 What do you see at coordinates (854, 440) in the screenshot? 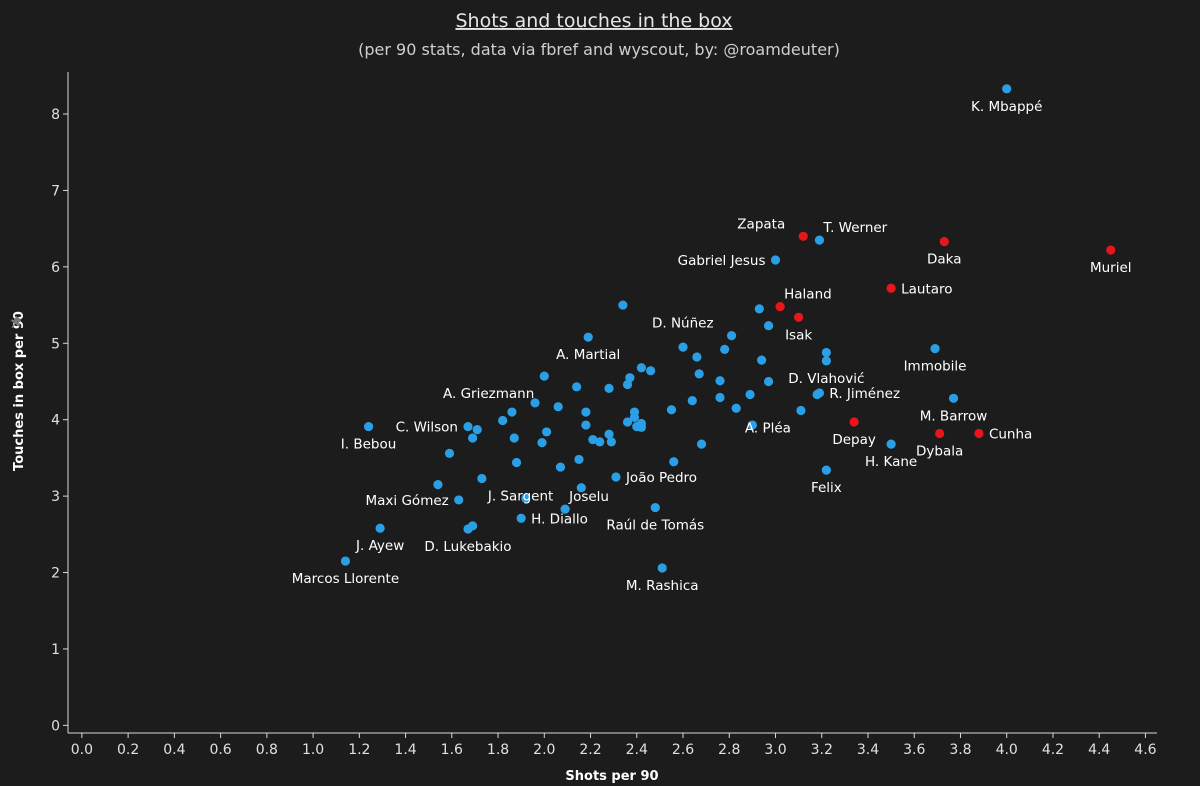
I see `point-label: Depay` at bounding box center [854, 440].